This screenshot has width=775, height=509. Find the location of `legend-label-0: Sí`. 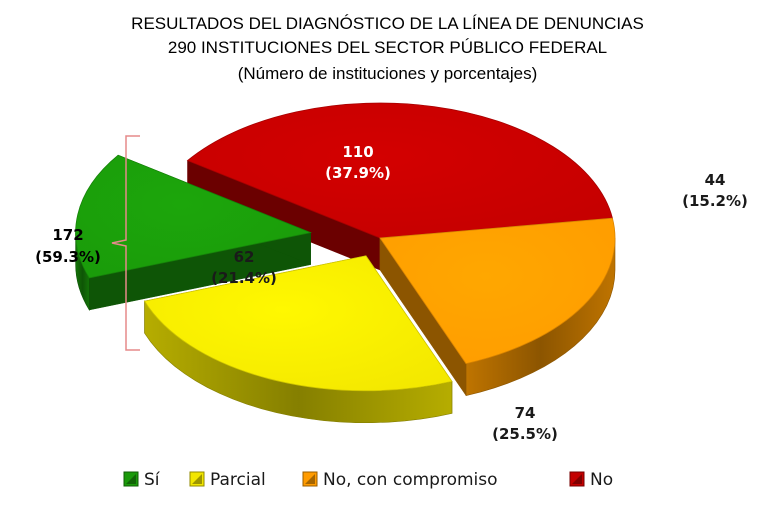

legend-label-0: Sí is located at coordinates (152, 480).